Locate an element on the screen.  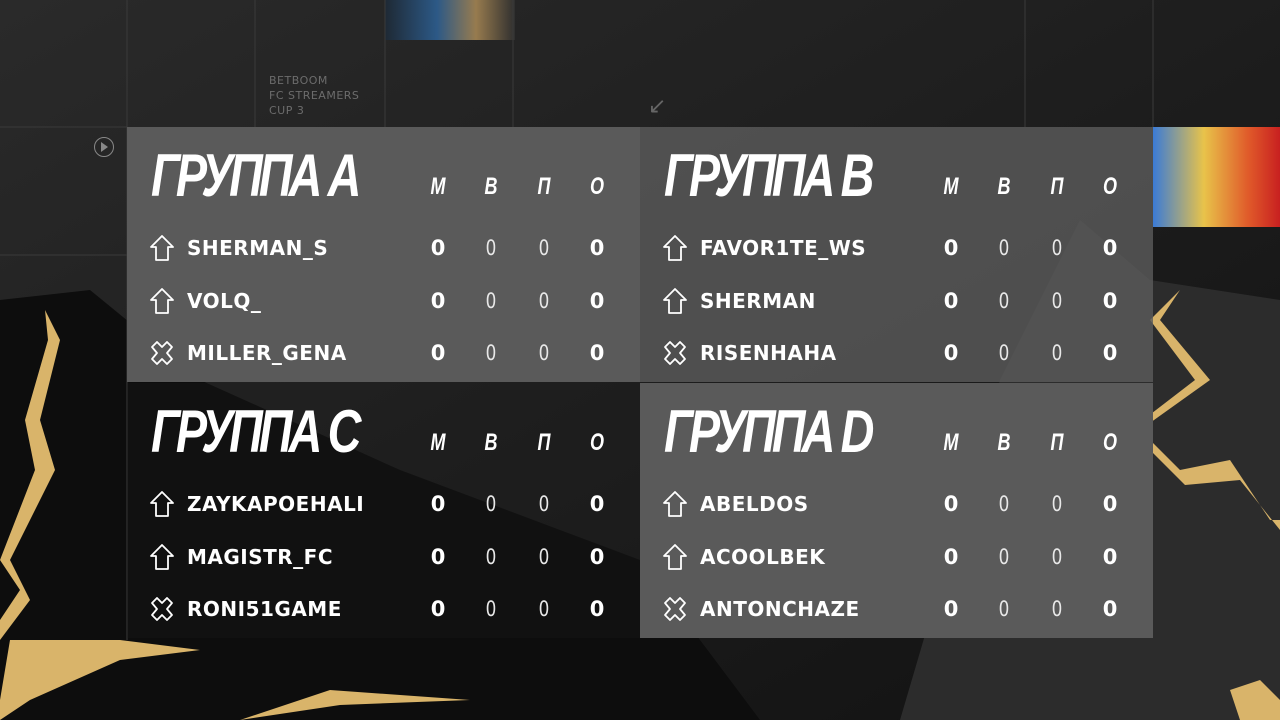
player-name: VOLQ_ is located at coordinates (224, 300).